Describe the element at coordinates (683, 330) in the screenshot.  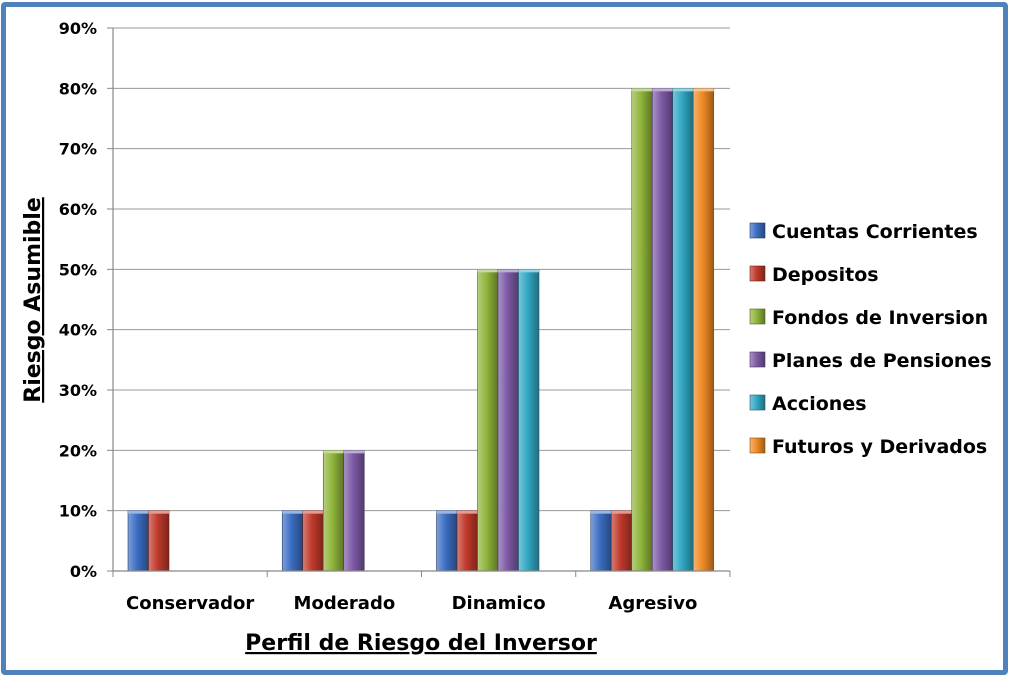
I see `bar-acciones-agresivo` at that location.